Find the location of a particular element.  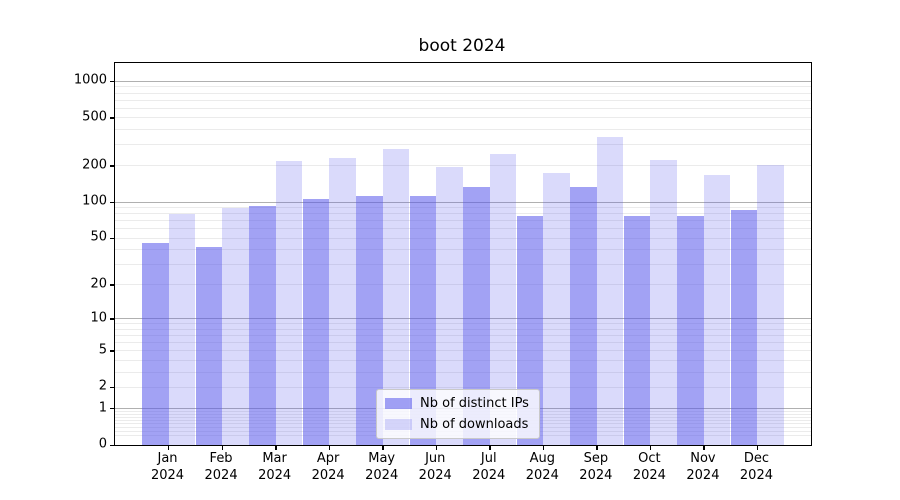

legend-swatch-downloads is located at coordinates (398, 424).